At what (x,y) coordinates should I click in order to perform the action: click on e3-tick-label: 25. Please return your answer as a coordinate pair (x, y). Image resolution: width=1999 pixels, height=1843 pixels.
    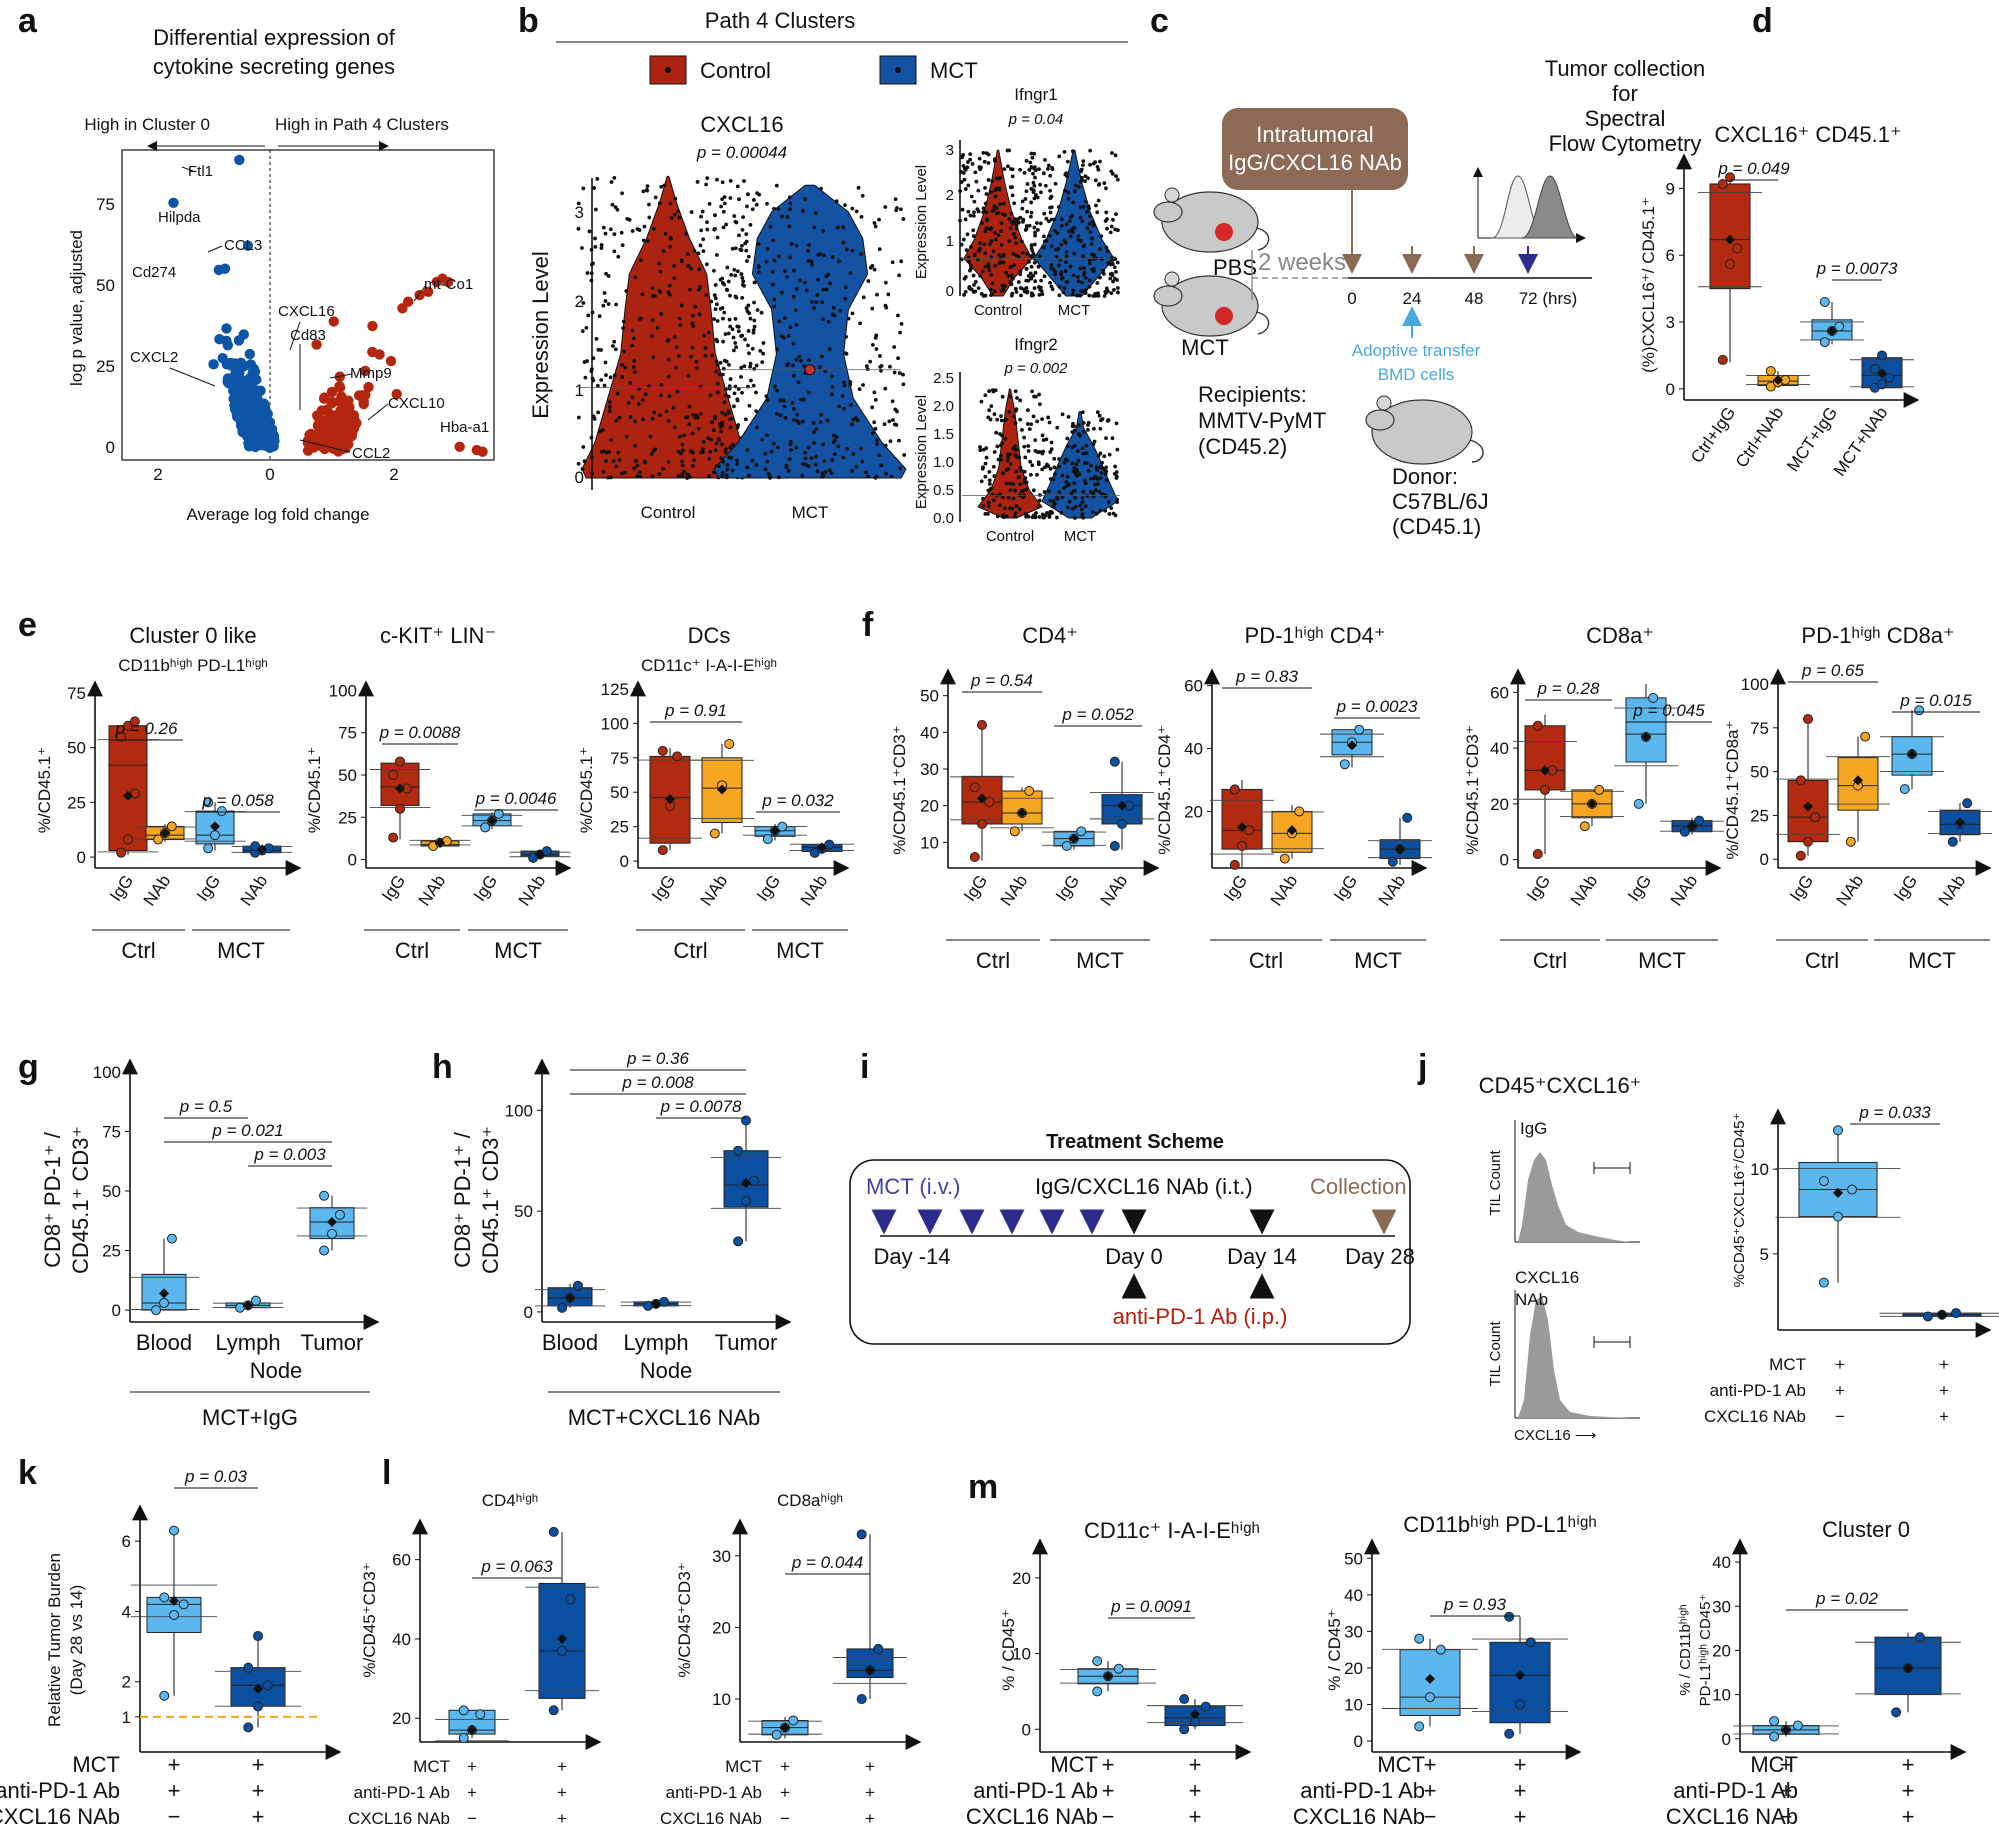
    Looking at the image, I should click on (619, 827).